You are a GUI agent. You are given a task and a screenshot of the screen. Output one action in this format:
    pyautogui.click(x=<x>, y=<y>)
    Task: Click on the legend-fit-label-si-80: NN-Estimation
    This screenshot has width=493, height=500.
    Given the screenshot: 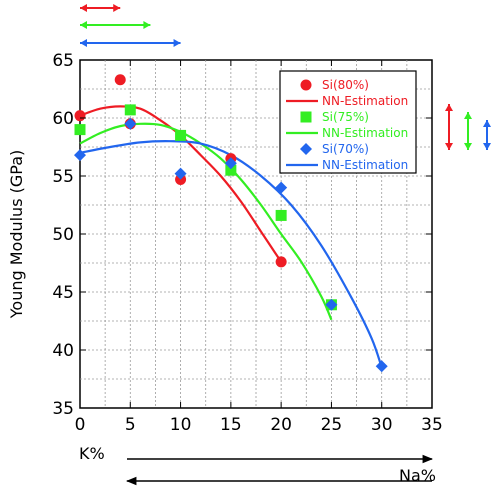 What is the action you would take?
    pyautogui.click(x=365, y=101)
    